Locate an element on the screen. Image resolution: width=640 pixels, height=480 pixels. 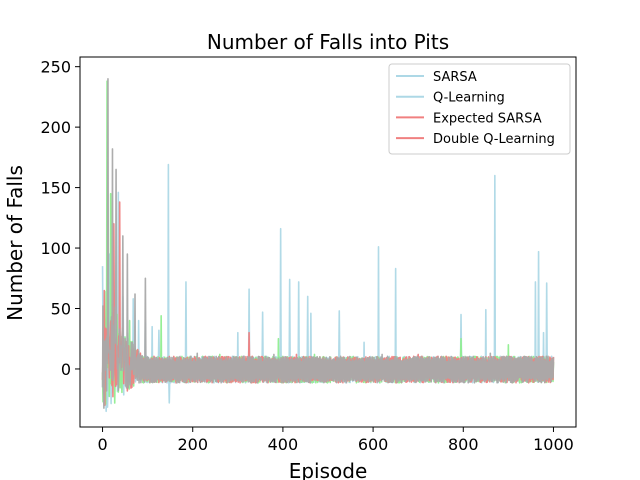
x-tick-label: 1000 is located at coordinates (553, 444).